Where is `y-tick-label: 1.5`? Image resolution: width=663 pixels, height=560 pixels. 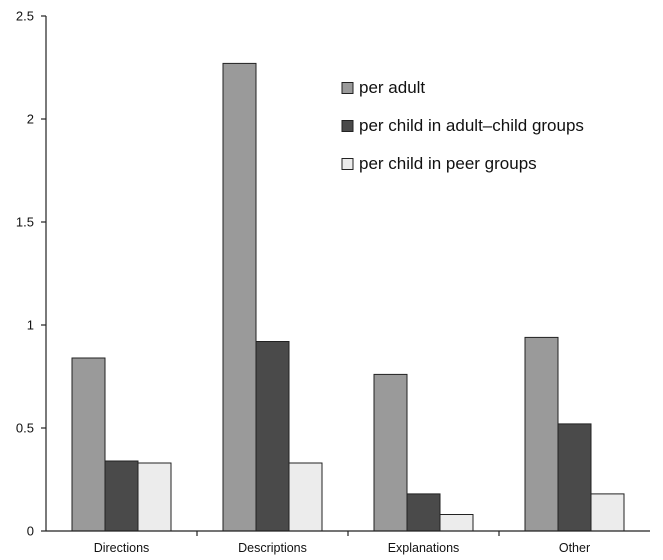 y-tick-label: 1.5 is located at coordinates (25, 222).